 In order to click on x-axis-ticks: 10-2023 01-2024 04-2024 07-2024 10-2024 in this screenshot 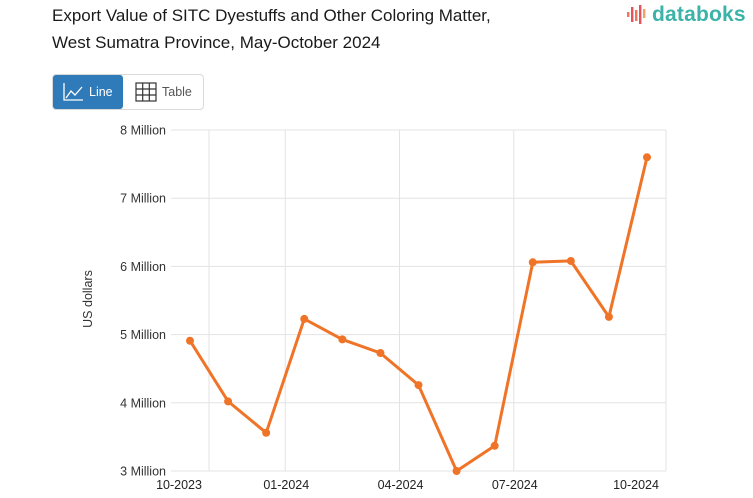, I will do `click(407, 485)`.